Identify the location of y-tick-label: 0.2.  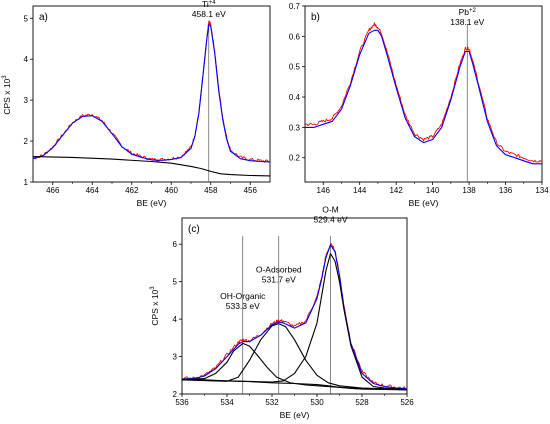
(295, 158).